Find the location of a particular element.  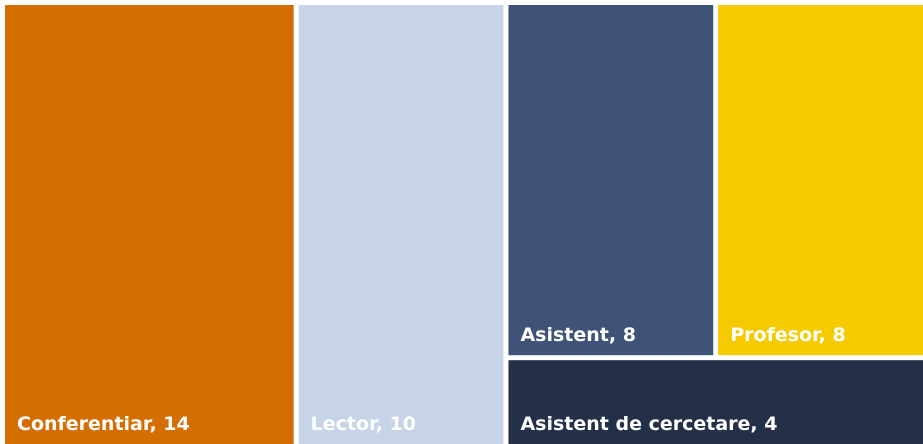

treemap-tile is located at coordinates (715, 402).